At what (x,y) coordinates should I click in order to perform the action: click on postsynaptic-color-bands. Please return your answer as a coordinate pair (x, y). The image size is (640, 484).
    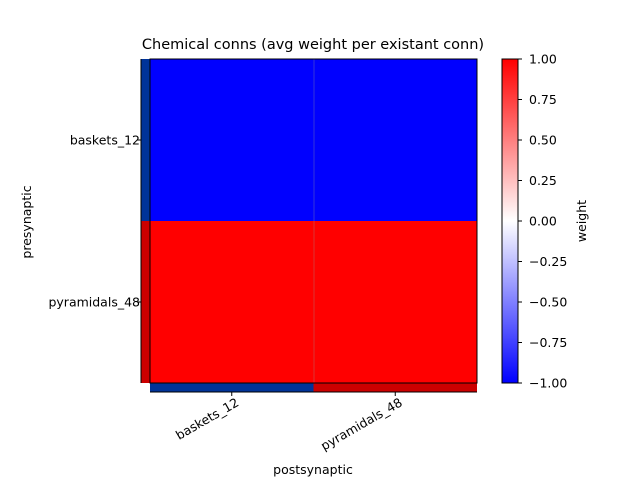
    Looking at the image, I should click on (313, 388).